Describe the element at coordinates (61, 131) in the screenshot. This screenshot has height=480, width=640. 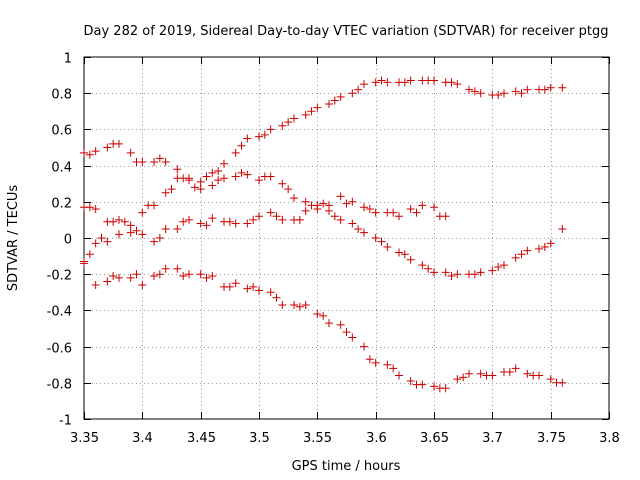
I see `y-tick-label: 0.6` at that location.